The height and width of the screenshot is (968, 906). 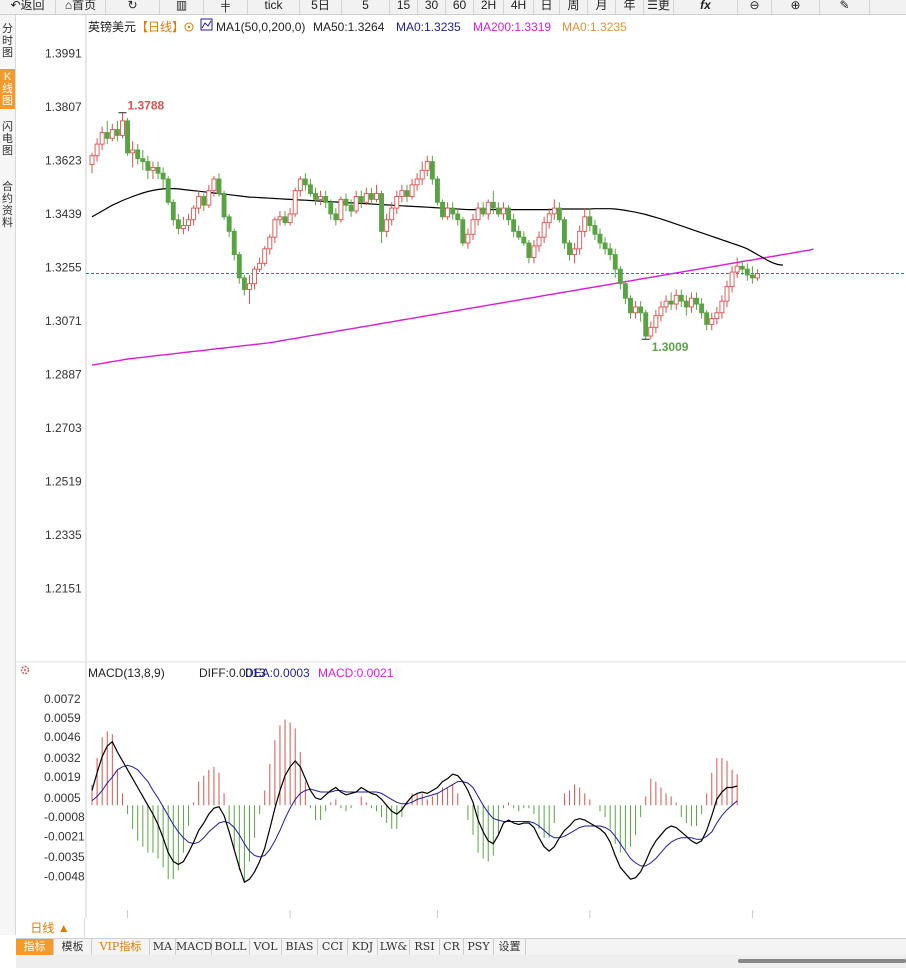 What do you see at coordinates (7, 205) in the screenshot?
I see `sidebar-tab-3: 合约资料` at bounding box center [7, 205].